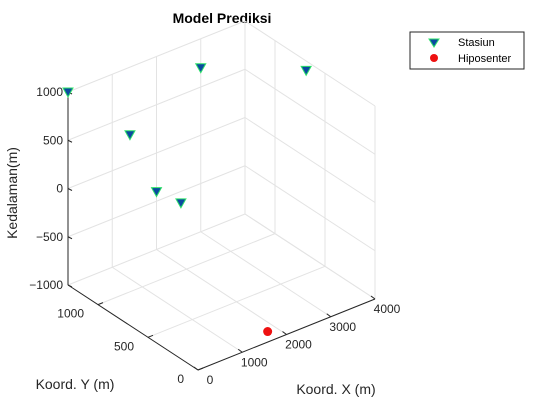  Describe the element at coordinates (335, 389) in the screenshot. I see `x-axis-label: Koord. X (m)` at that location.